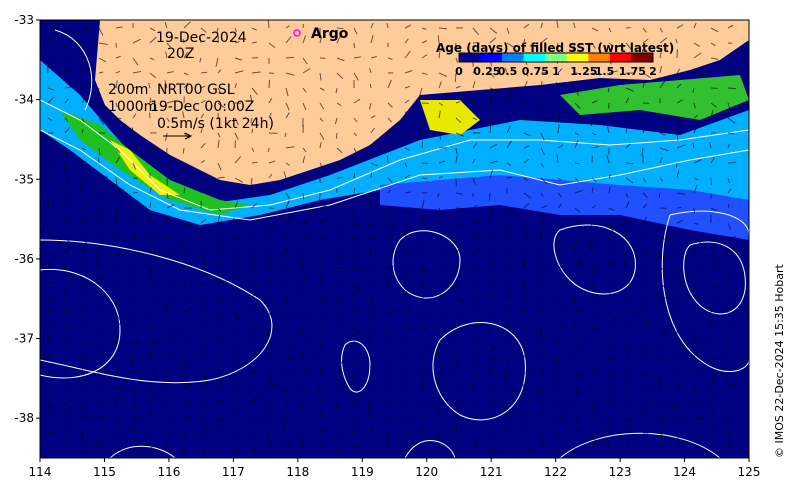 This screenshot has width=791, height=492. What do you see at coordinates (430, 449) in the screenshot?
I see `eddy-contour` at bounding box center [430, 449].